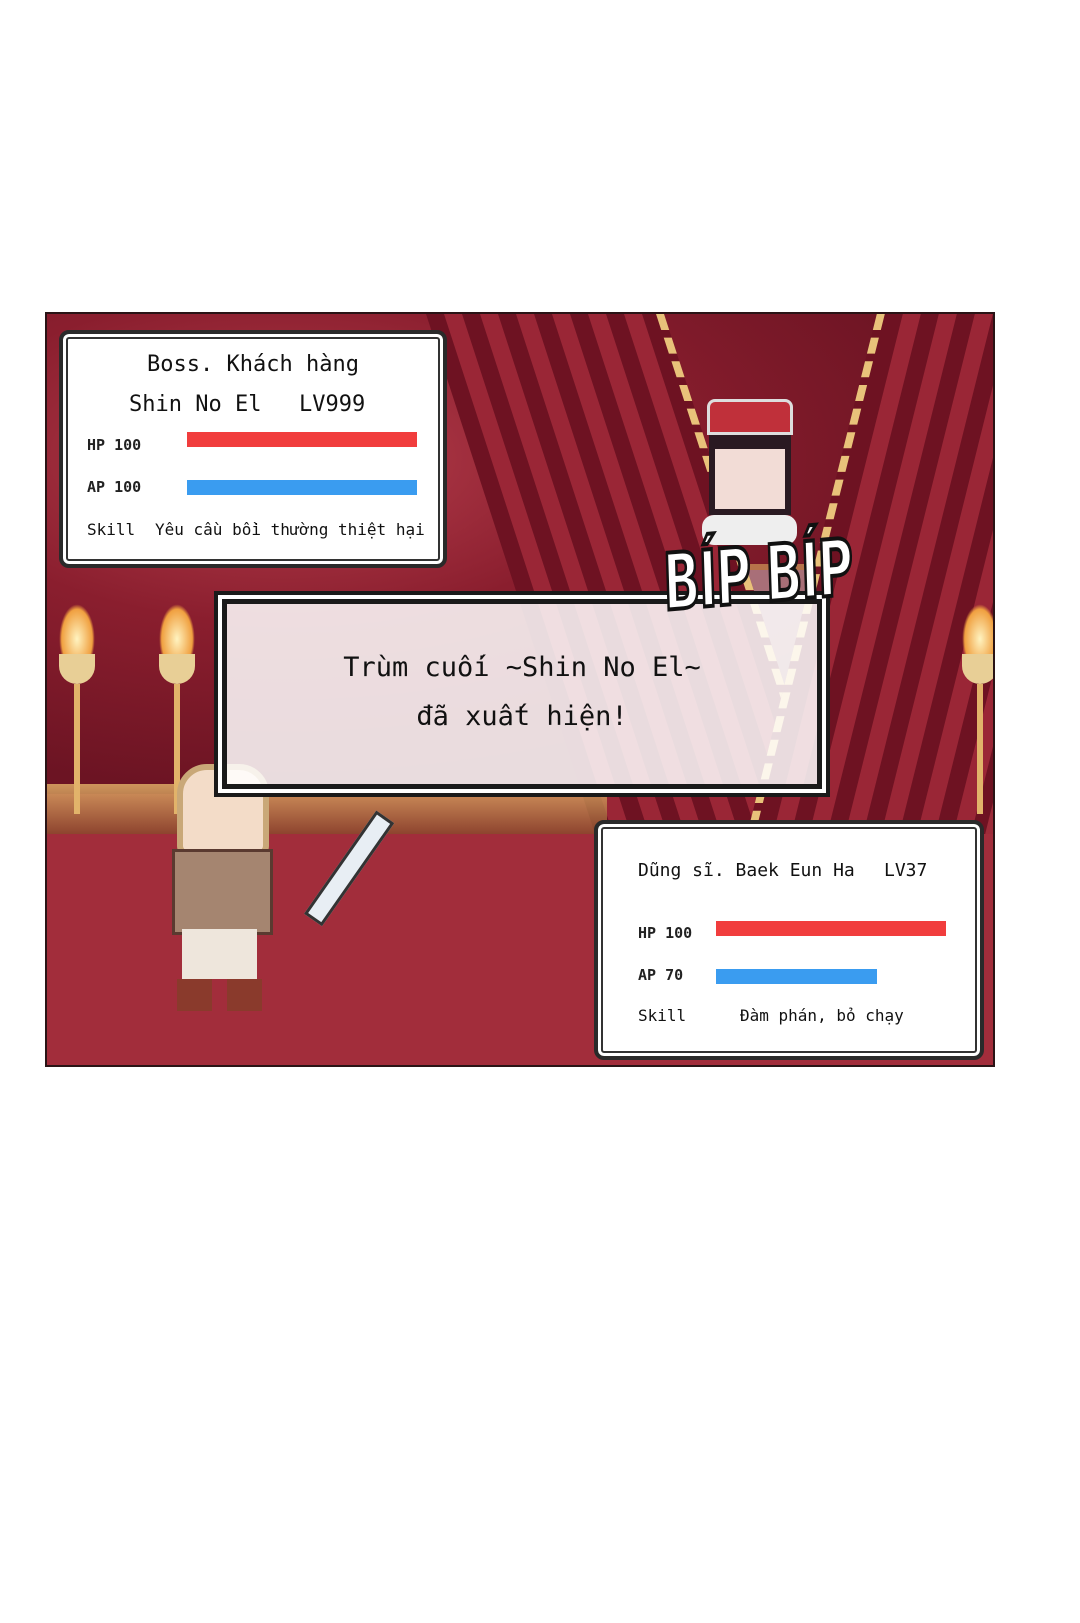  Describe the element at coordinates (114, 487) in the screenshot. I see `boss-ap-label: AP 100` at that location.